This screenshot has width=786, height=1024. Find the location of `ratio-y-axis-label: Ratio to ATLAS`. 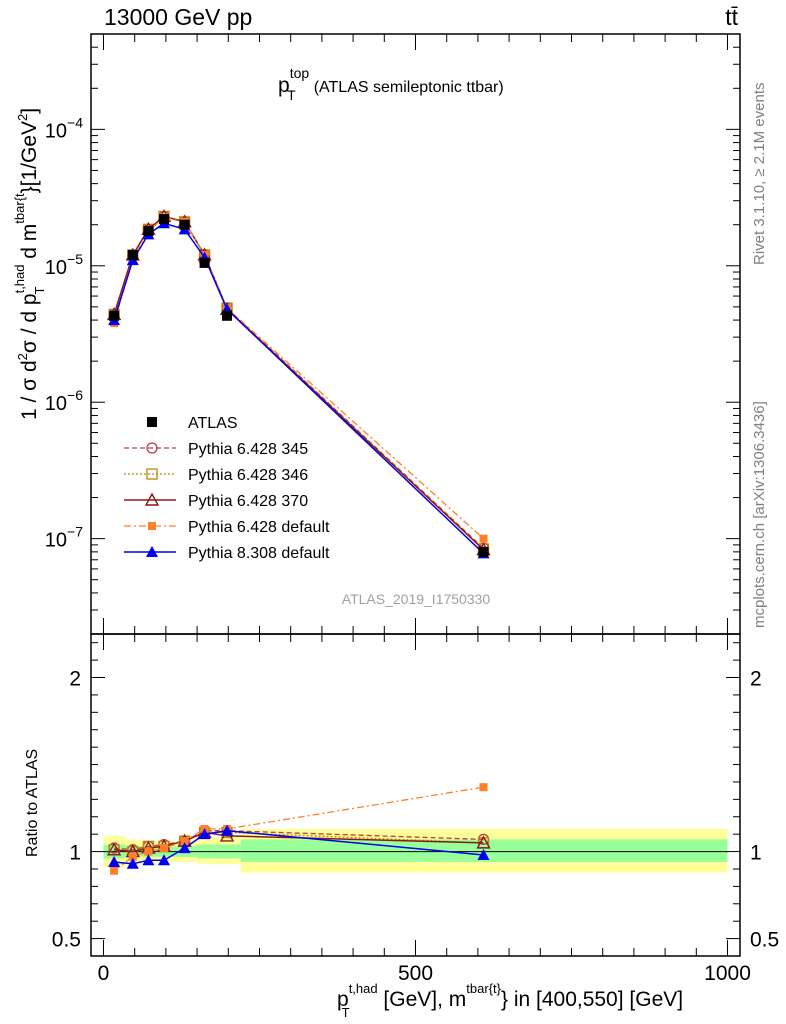

ratio-y-axis-label: Ratio to ATLAS is located at coordinates (32, 803).